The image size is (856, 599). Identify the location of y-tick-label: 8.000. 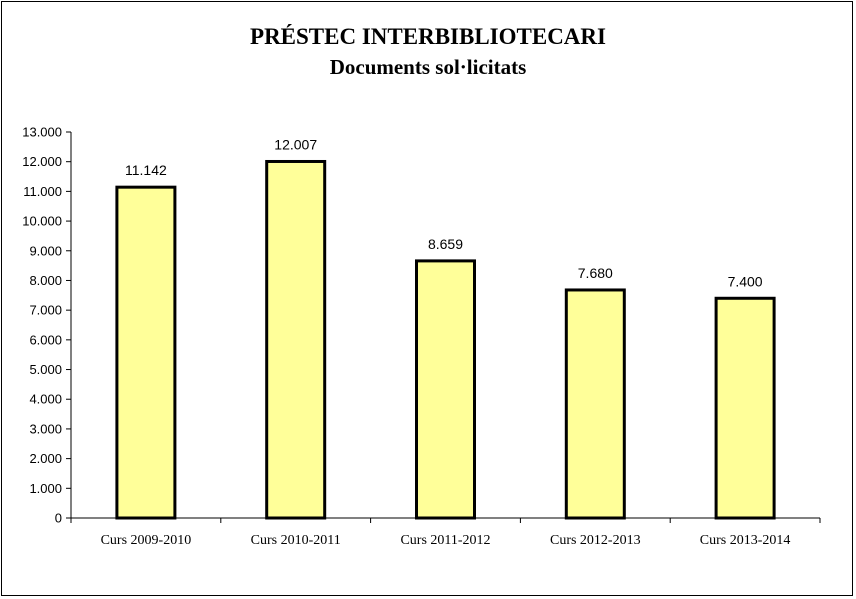
(45, 280).